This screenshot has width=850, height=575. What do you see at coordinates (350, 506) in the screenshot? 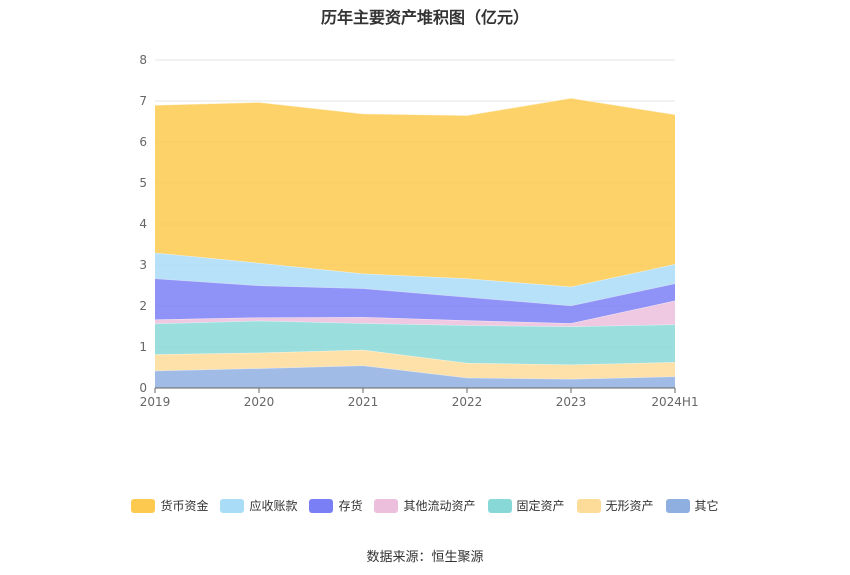
I see `legend-label: 存货` at bounding box center [350, 506].